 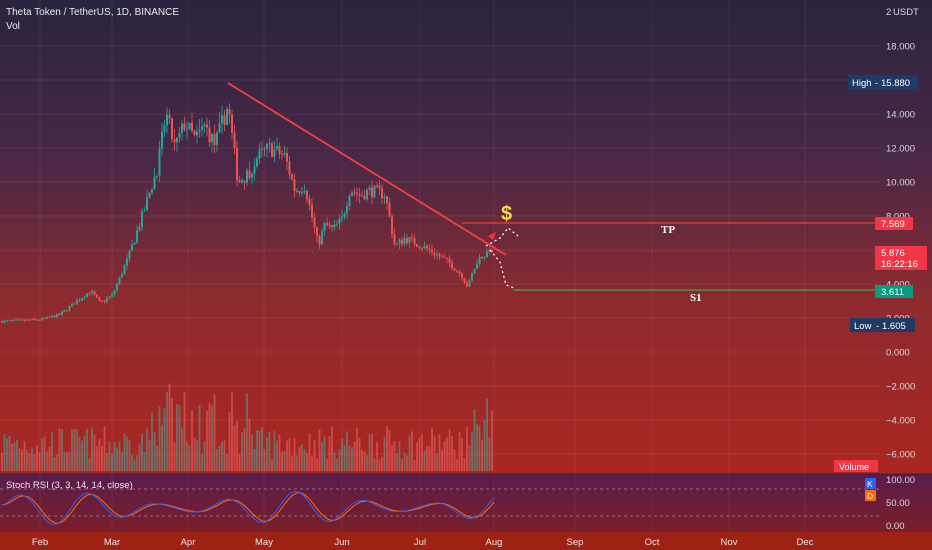 What do you see at coordinates (69, 485) in the screenshot?
I see `stoch-rsi-title: Stoch RSI (3, 3, 14, 14, close)` at bounding box center [69, 485].